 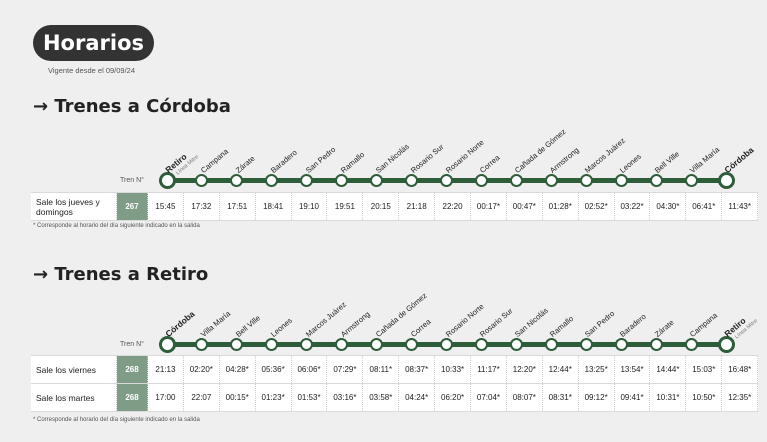 What do you see at coordinates (704, 369) in the screenshot?
I see `departure-time: 15:03*` at bounding box center [704, 369].